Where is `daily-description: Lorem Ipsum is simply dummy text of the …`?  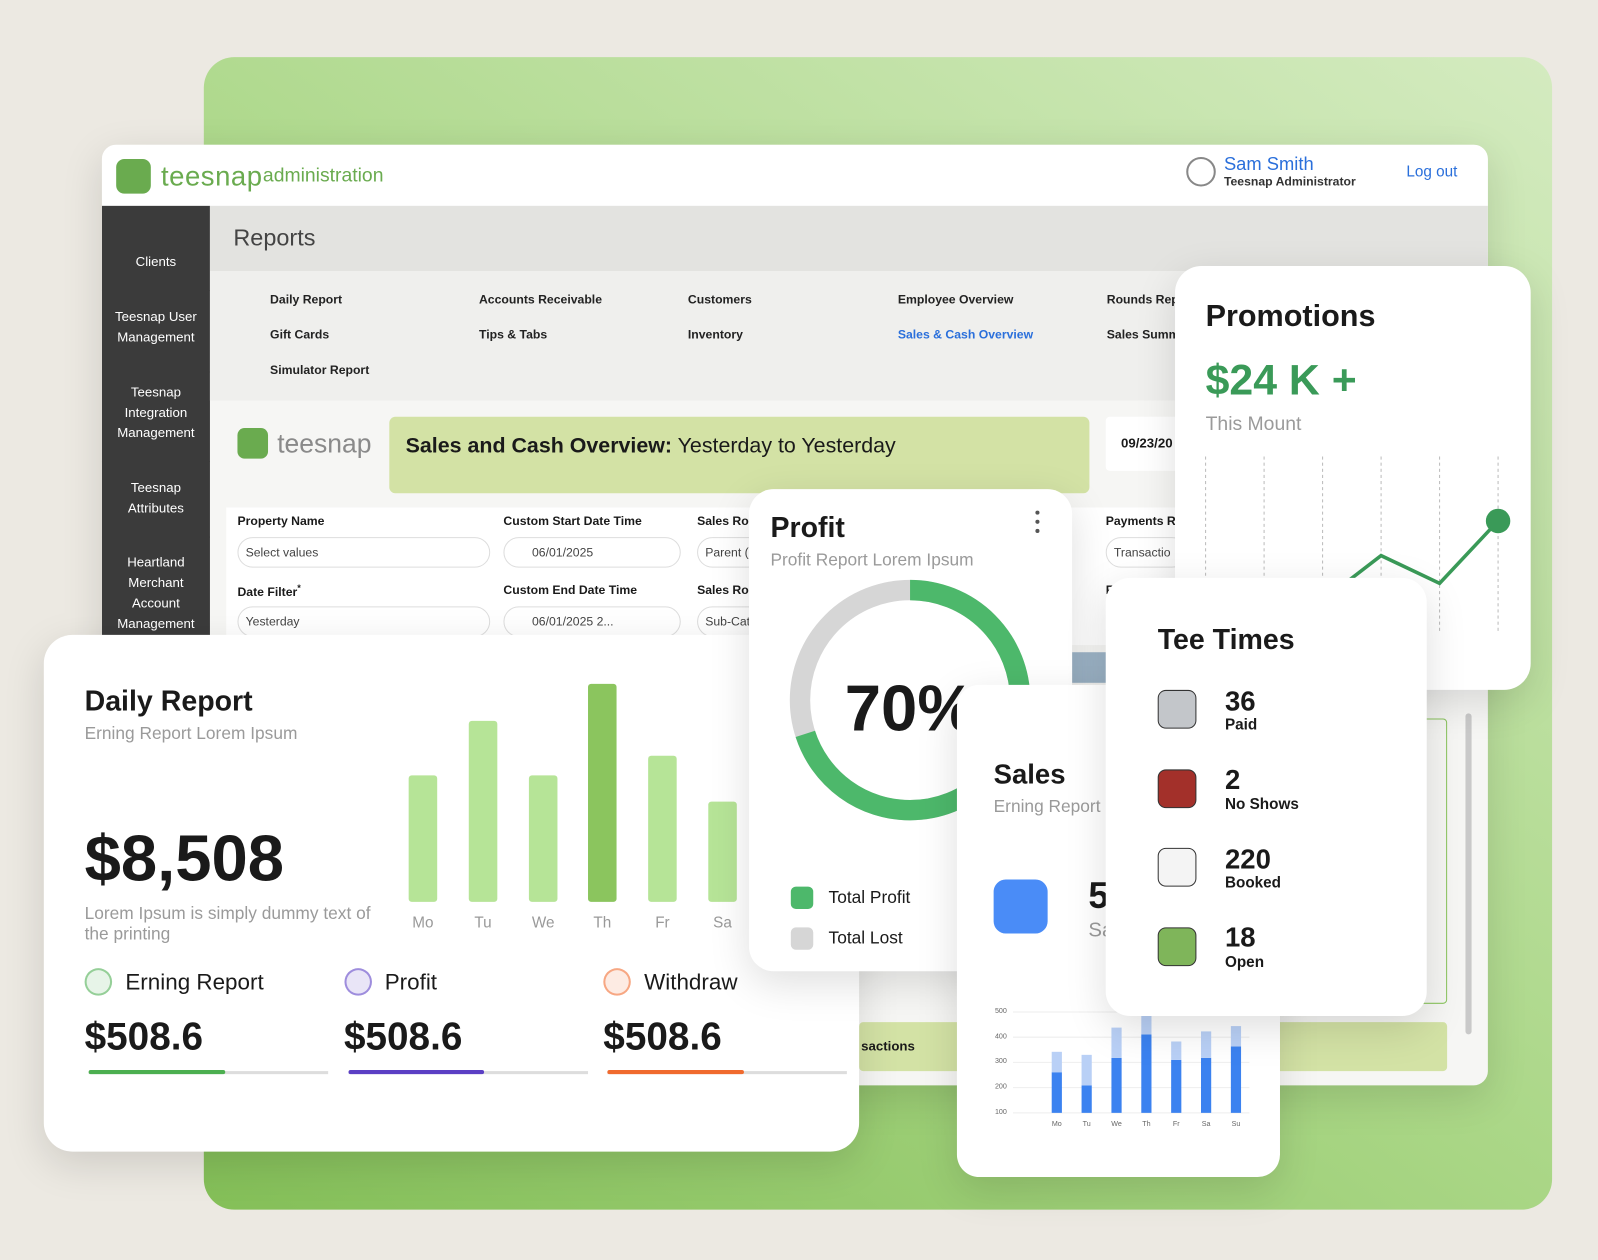 daily-description: Lorem Ipsum is simply dummy text of the … is located at coordinates (227, 923).